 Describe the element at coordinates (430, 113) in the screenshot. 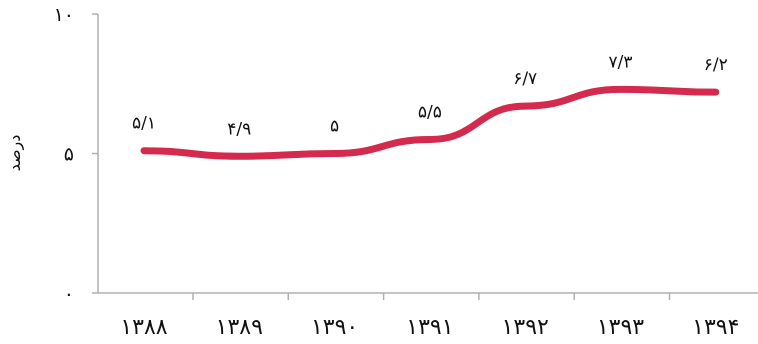

I see `data-label: ۵/۵` at that location.